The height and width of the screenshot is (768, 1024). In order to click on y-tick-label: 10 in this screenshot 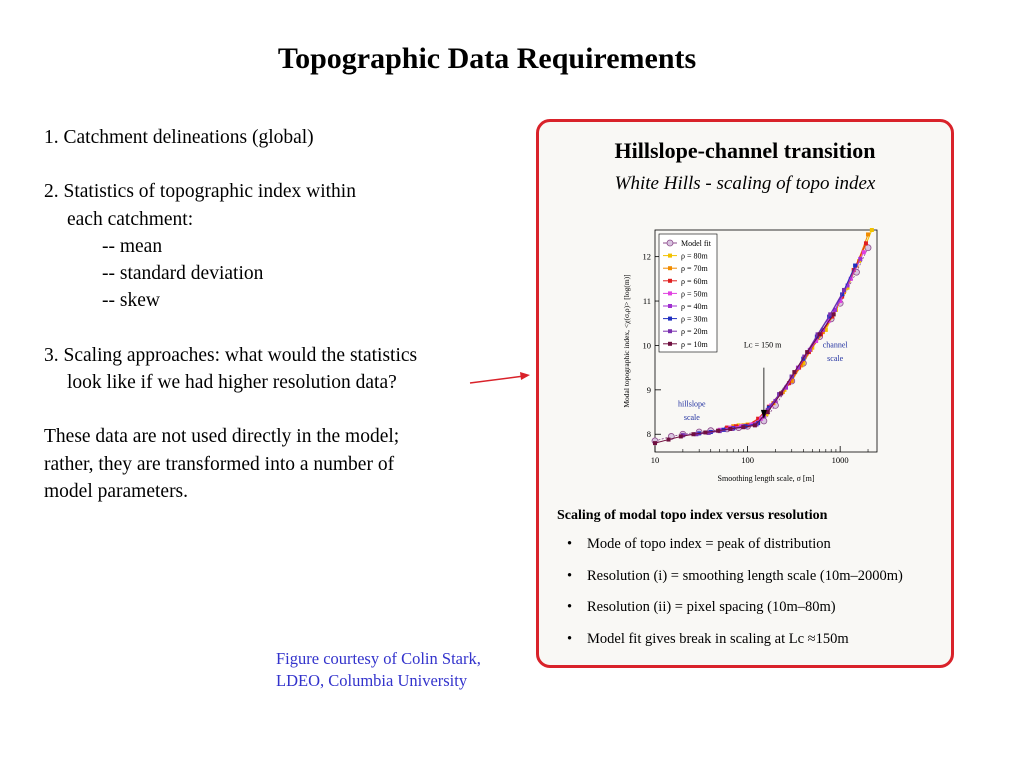, I will do `click(647, 345)`.